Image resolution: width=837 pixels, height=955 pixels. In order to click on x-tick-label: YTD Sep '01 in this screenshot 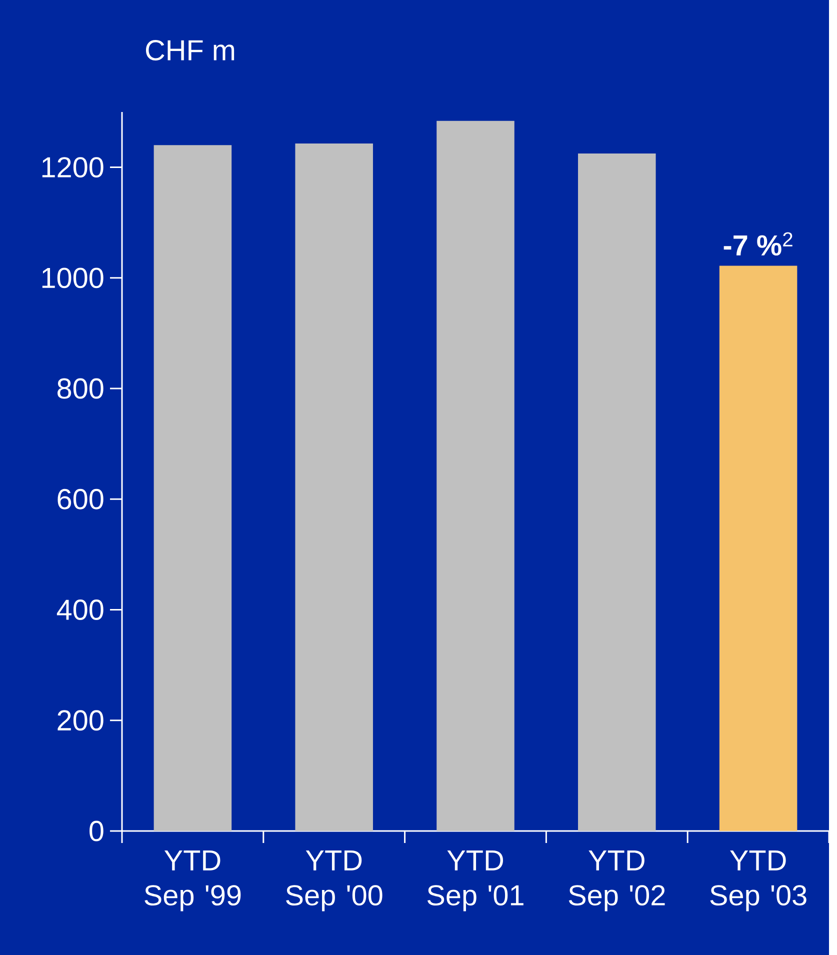, I will do `click(476, 881)`.